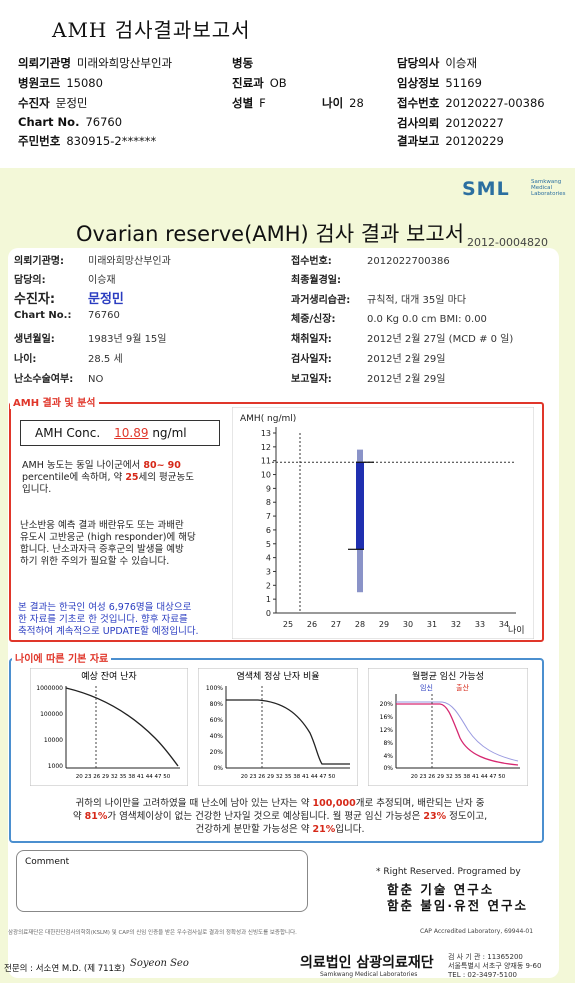 This screenshot has height=983, width=575. What do you see at coordinates (131, 433) in the screenshot?
I see `amh-conc-value: 10.89` at bounding box center [131, 433].